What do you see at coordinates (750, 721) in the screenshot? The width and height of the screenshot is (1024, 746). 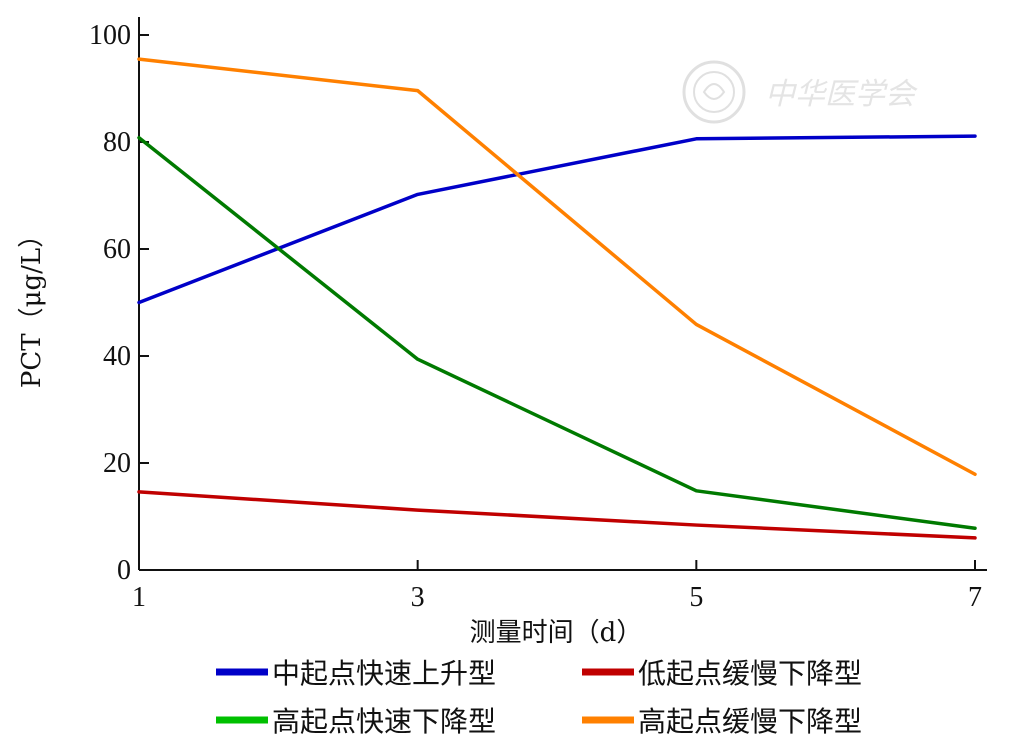 I see `legend-label-4: 高起点缓慢下降型` at bounding box center [750, 721].